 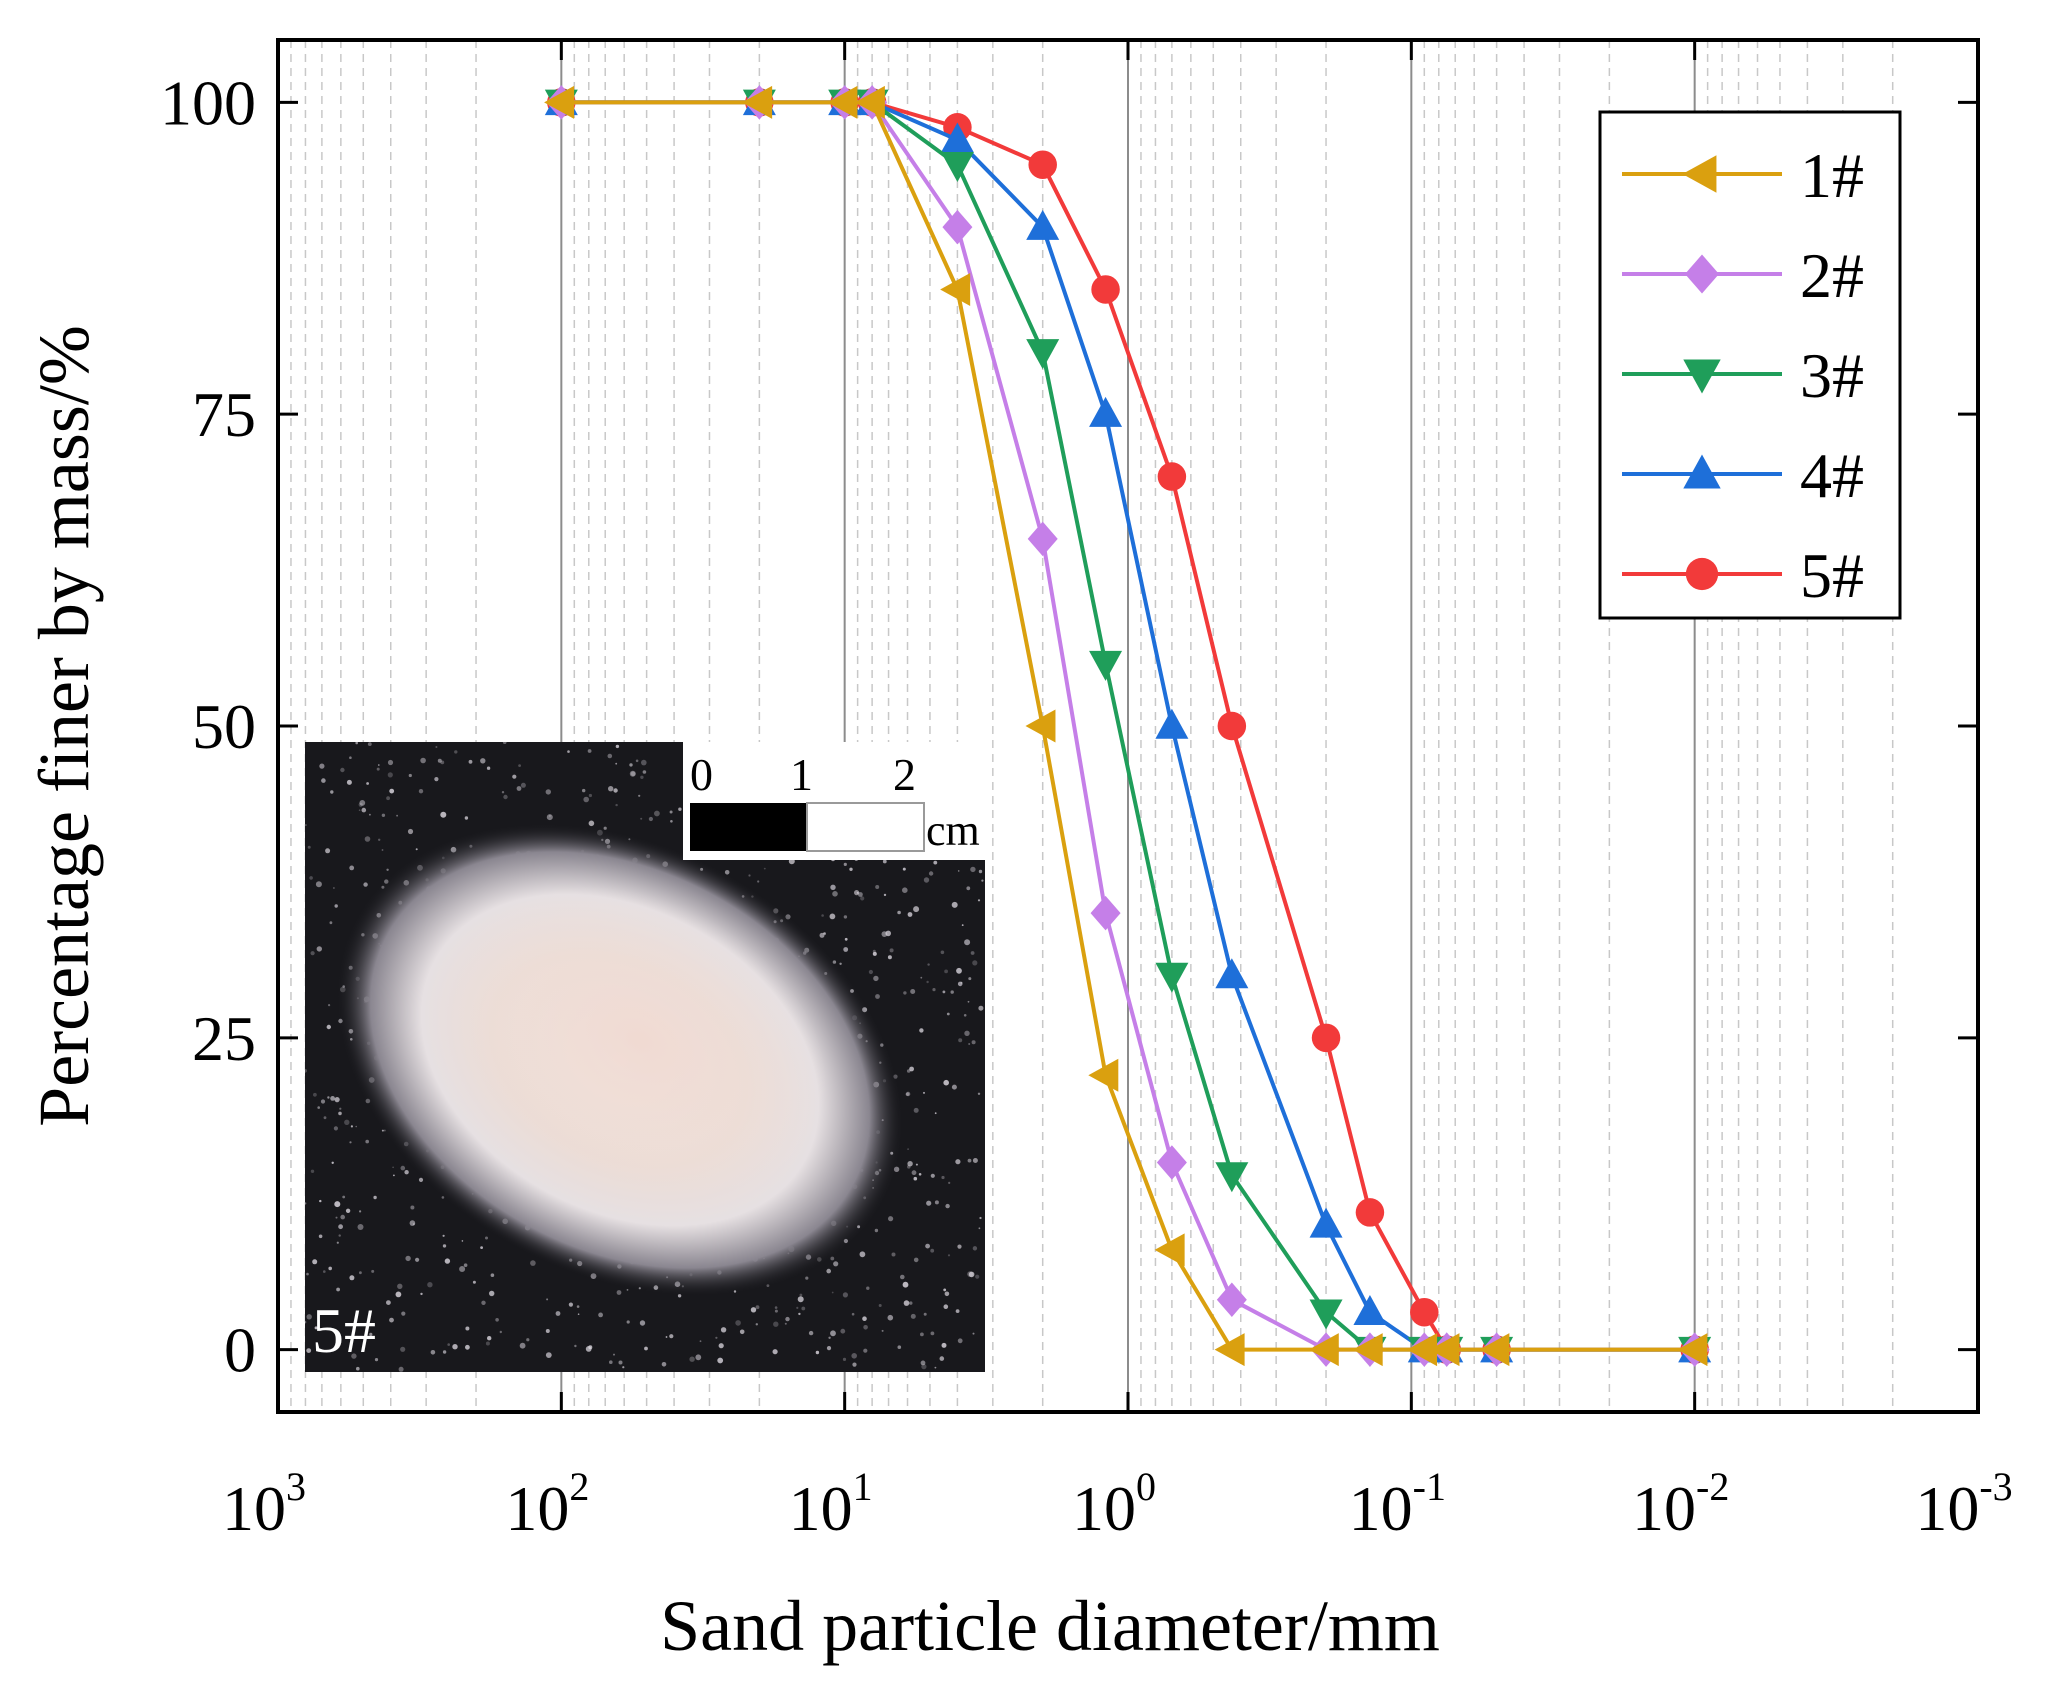 What do you see at coordinates (240, 1350) in the screenshot?
I see `y-tick-label: 0` at bounding box center [240, 1350].